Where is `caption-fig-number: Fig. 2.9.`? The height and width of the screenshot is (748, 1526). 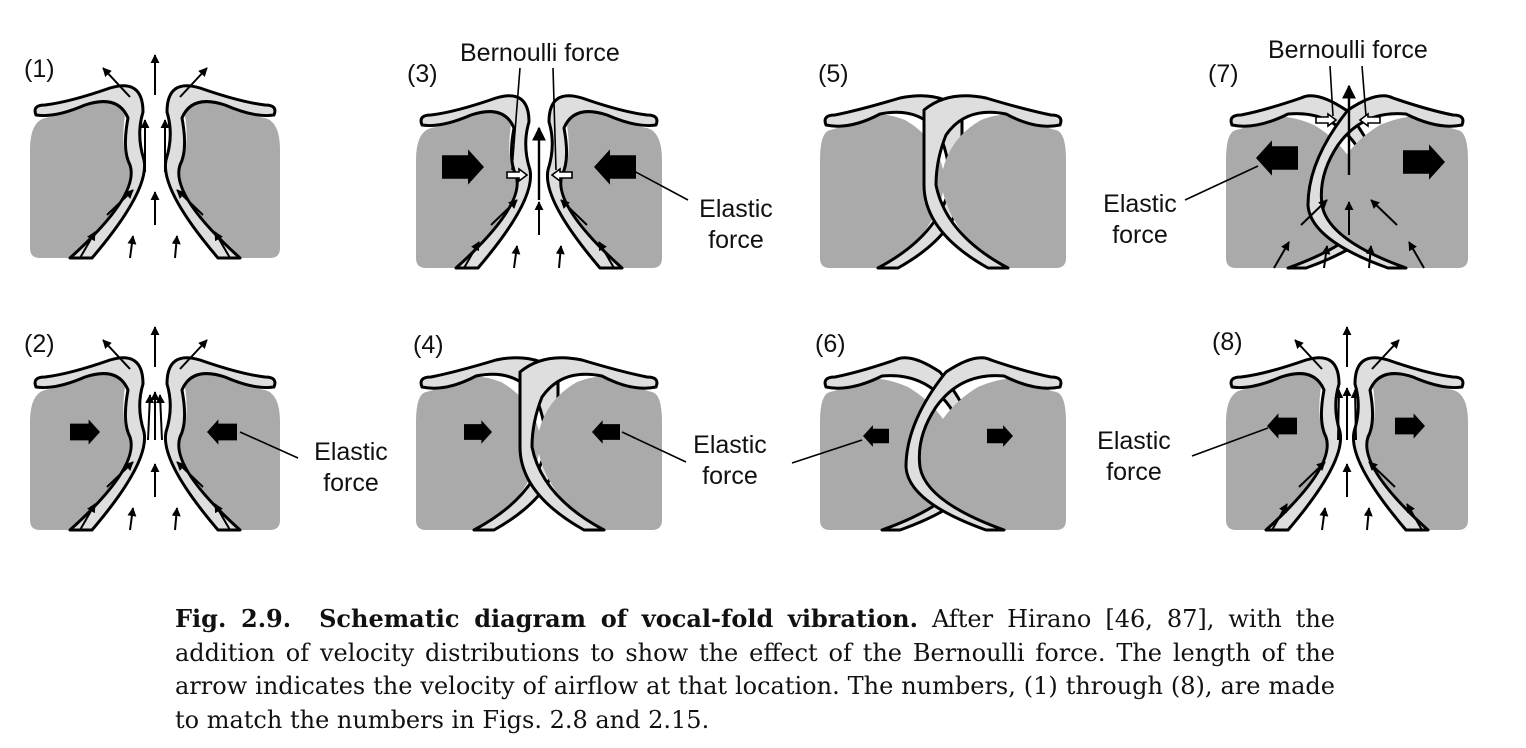 caption-fig-number: Fig. 2.9. is located at coordinates (233, 618).